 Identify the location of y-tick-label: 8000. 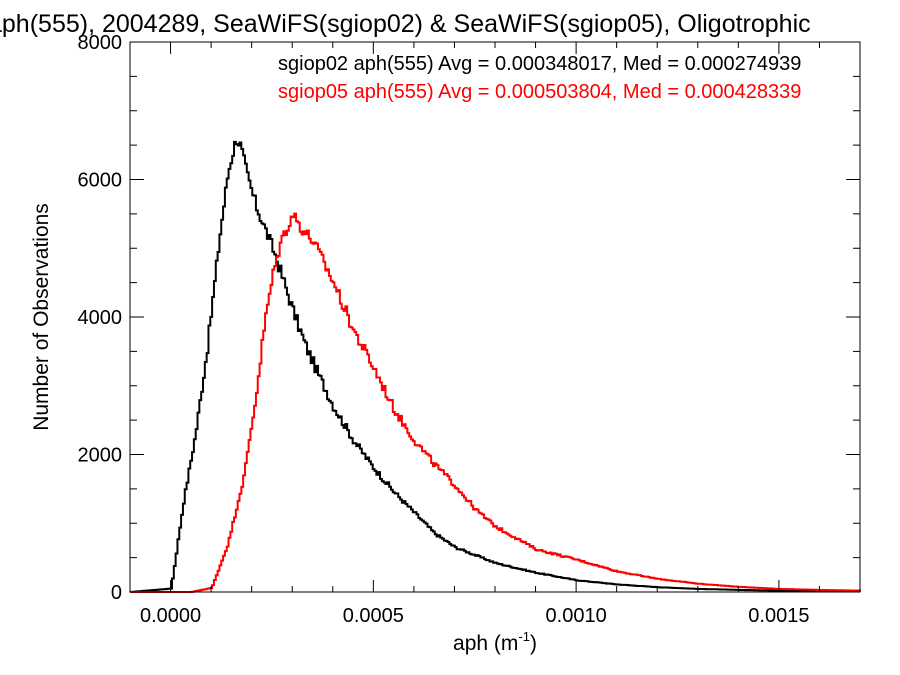
(100, 43).